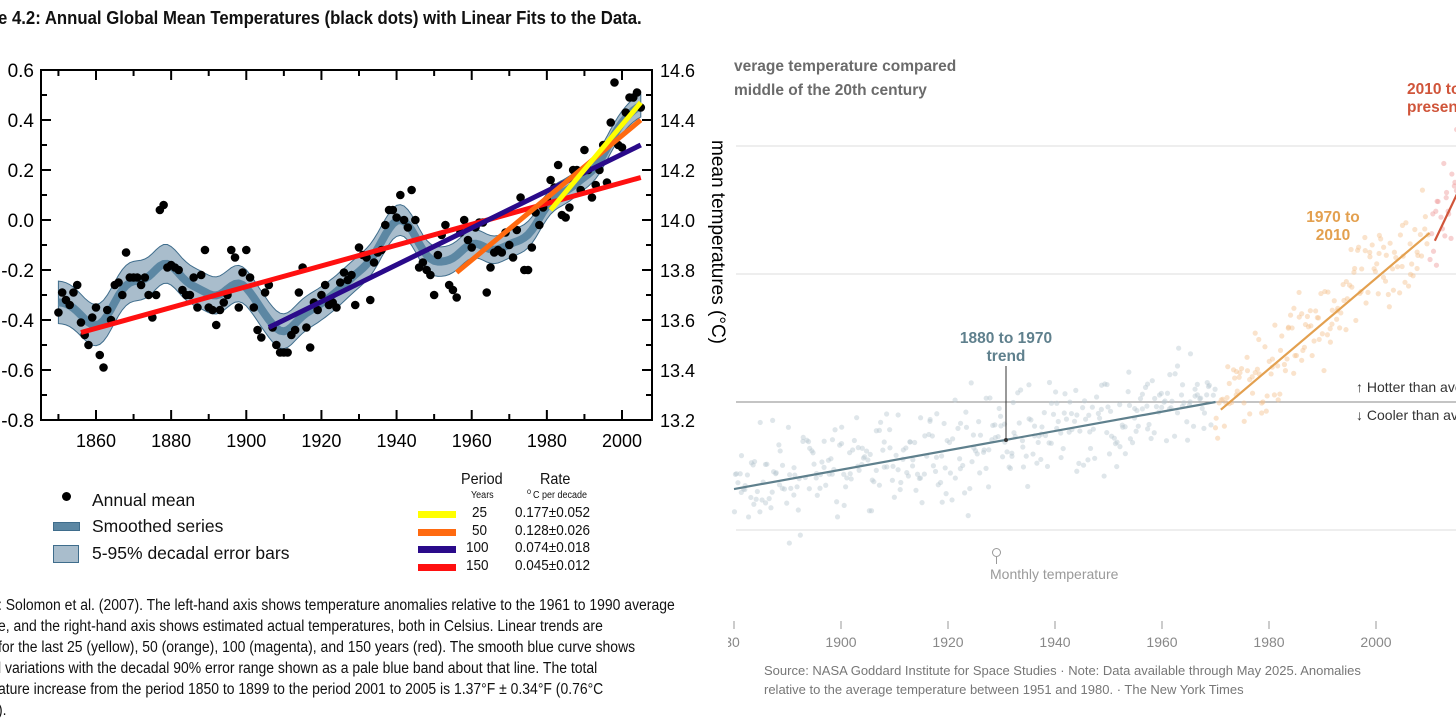 This screenshot has width=1456, height=720. What do you see at coordinates (17, 421) in the screenshot?
I see `y-tick-label: -0.8` at bounding box center [17, 421].